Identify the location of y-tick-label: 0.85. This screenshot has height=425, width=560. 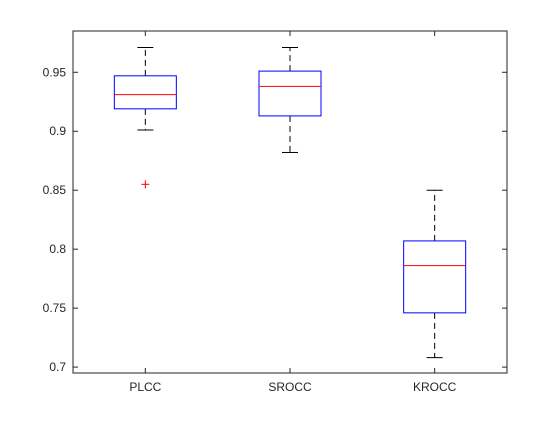
(55, 190).